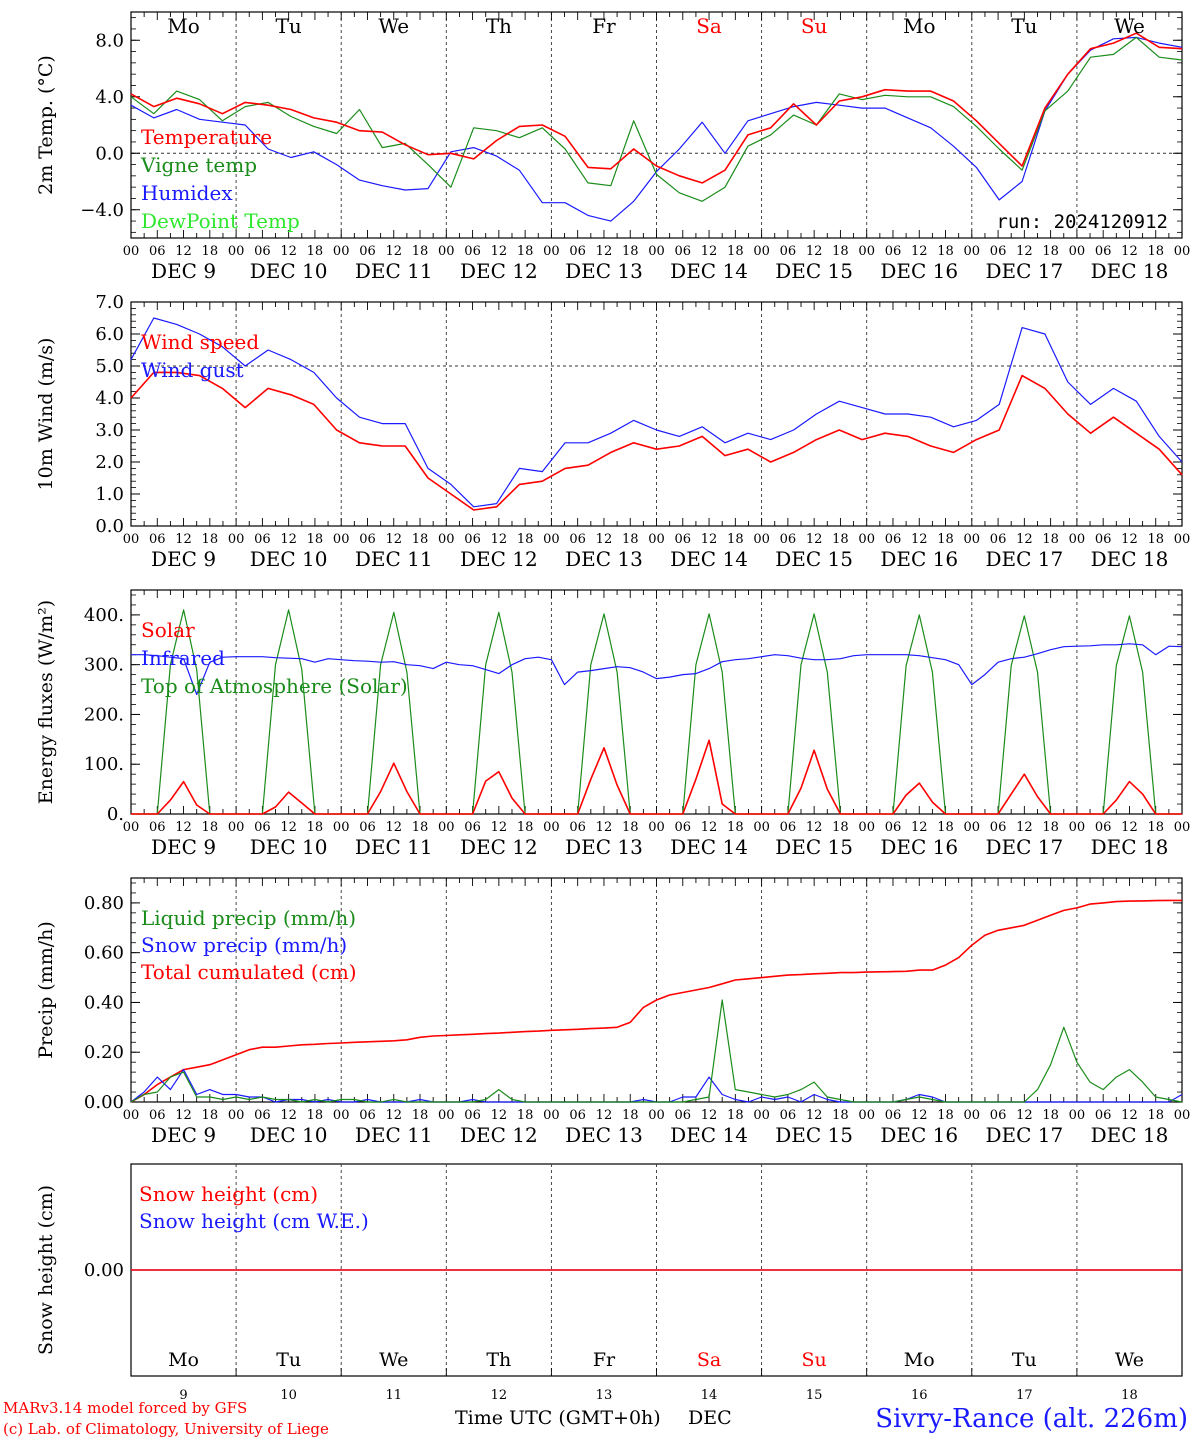  What do you see at coordinates (109, 40) in the screenshot?
I see `y-tick-label: 8.0` at bounding box center [109, 40].